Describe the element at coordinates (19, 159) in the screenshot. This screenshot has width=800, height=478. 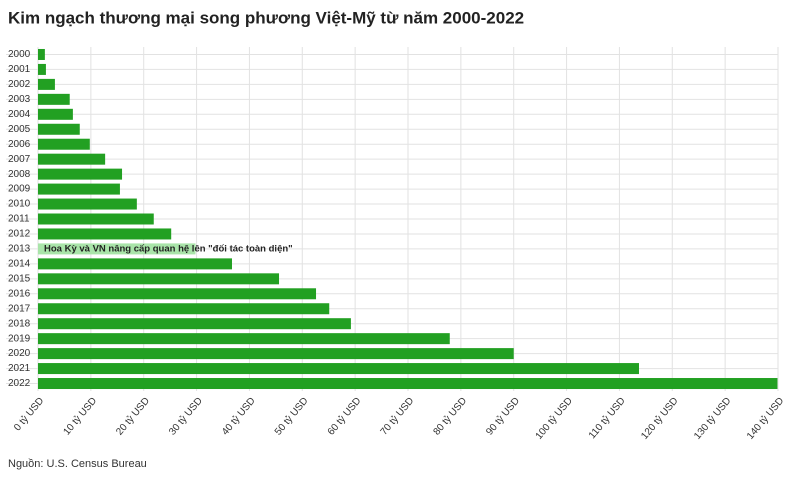
I see `y-tick-label: 2007` at that location.